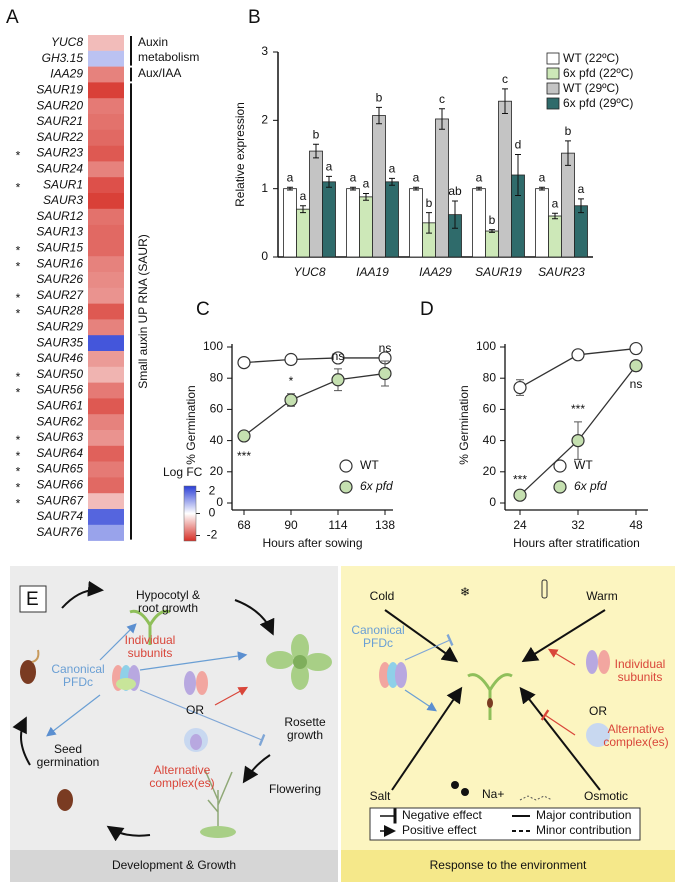 This screenshot has width=680, height=886. Describe the element at coordinates (553, 73) in the screenshot. I see `legend-swatch` at that location.